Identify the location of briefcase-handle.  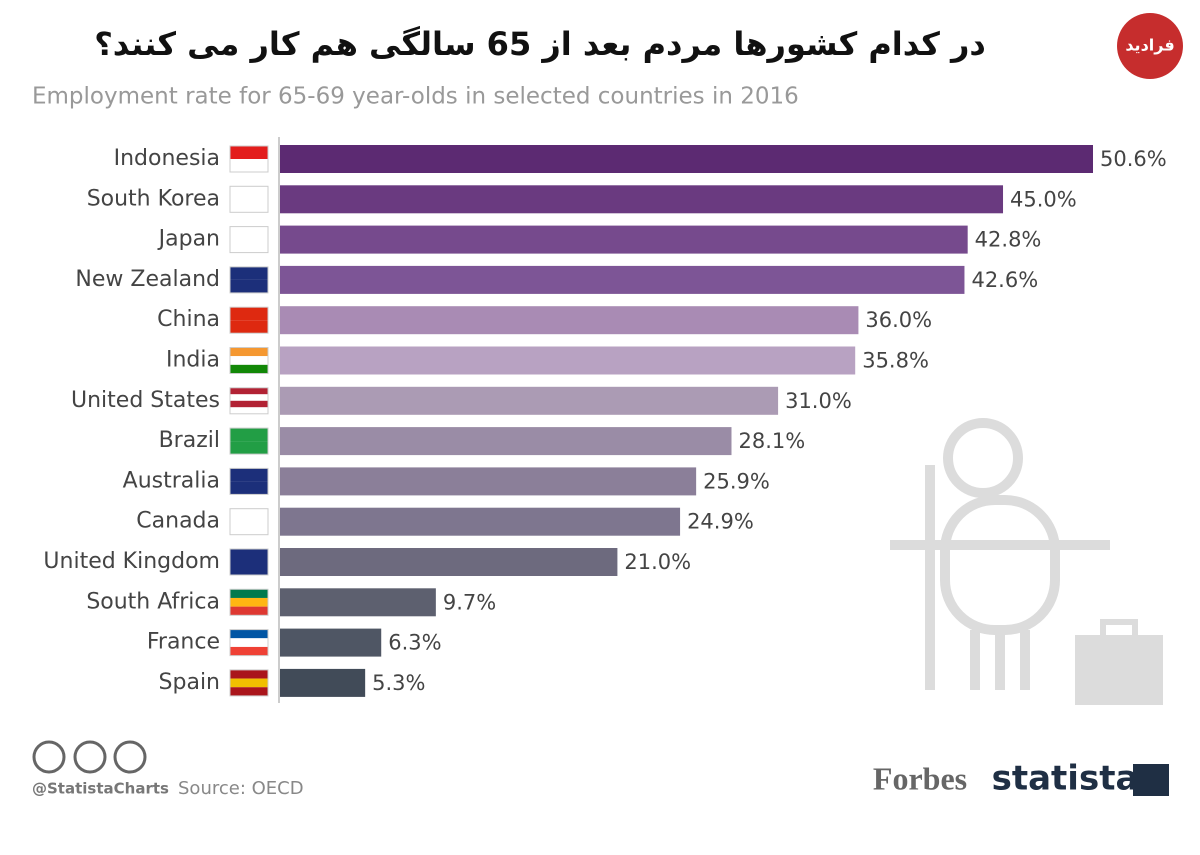
(1119, 630).